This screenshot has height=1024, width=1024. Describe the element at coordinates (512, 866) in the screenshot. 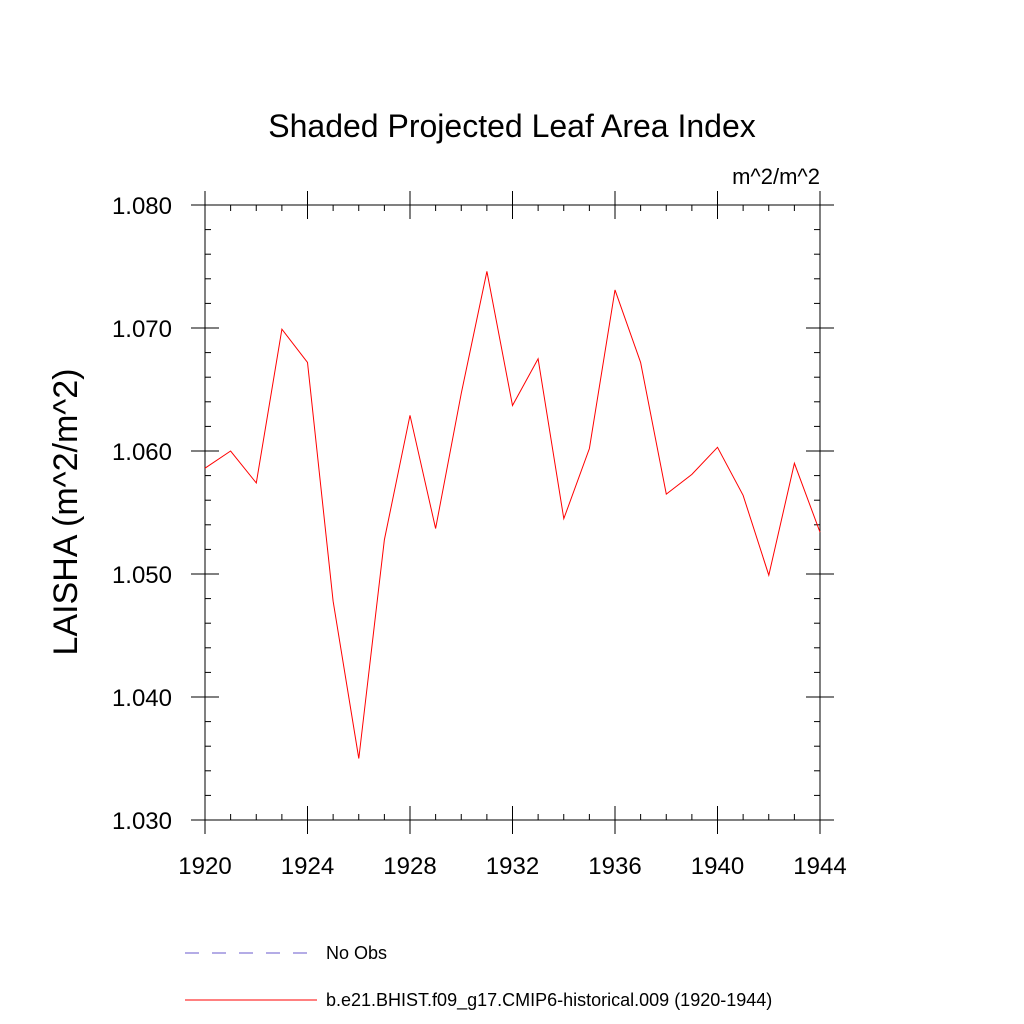

I see `x-tick-label: 1932` at that location.